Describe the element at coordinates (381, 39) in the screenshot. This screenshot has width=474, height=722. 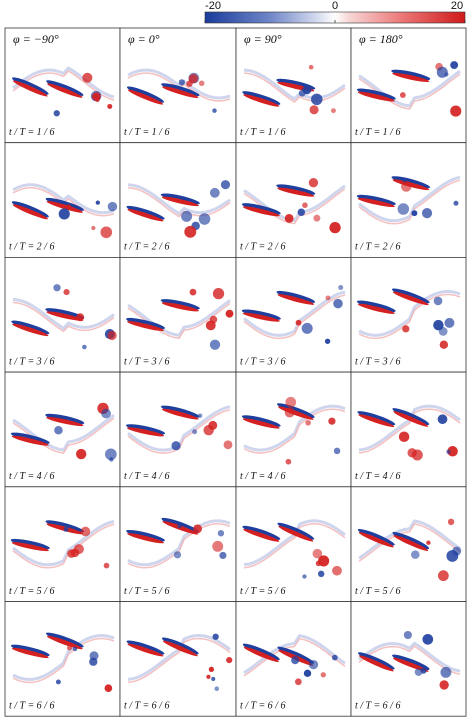
I see `column-header: φ = 180°` at that location.